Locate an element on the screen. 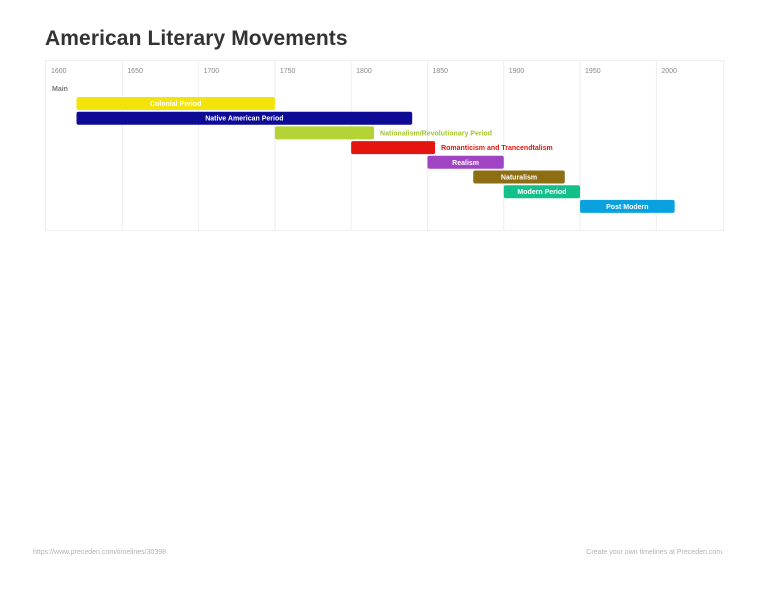 The width and height of the screenshot is (768, 593). tick-label: 1750 is located at coordinates (288, 71).